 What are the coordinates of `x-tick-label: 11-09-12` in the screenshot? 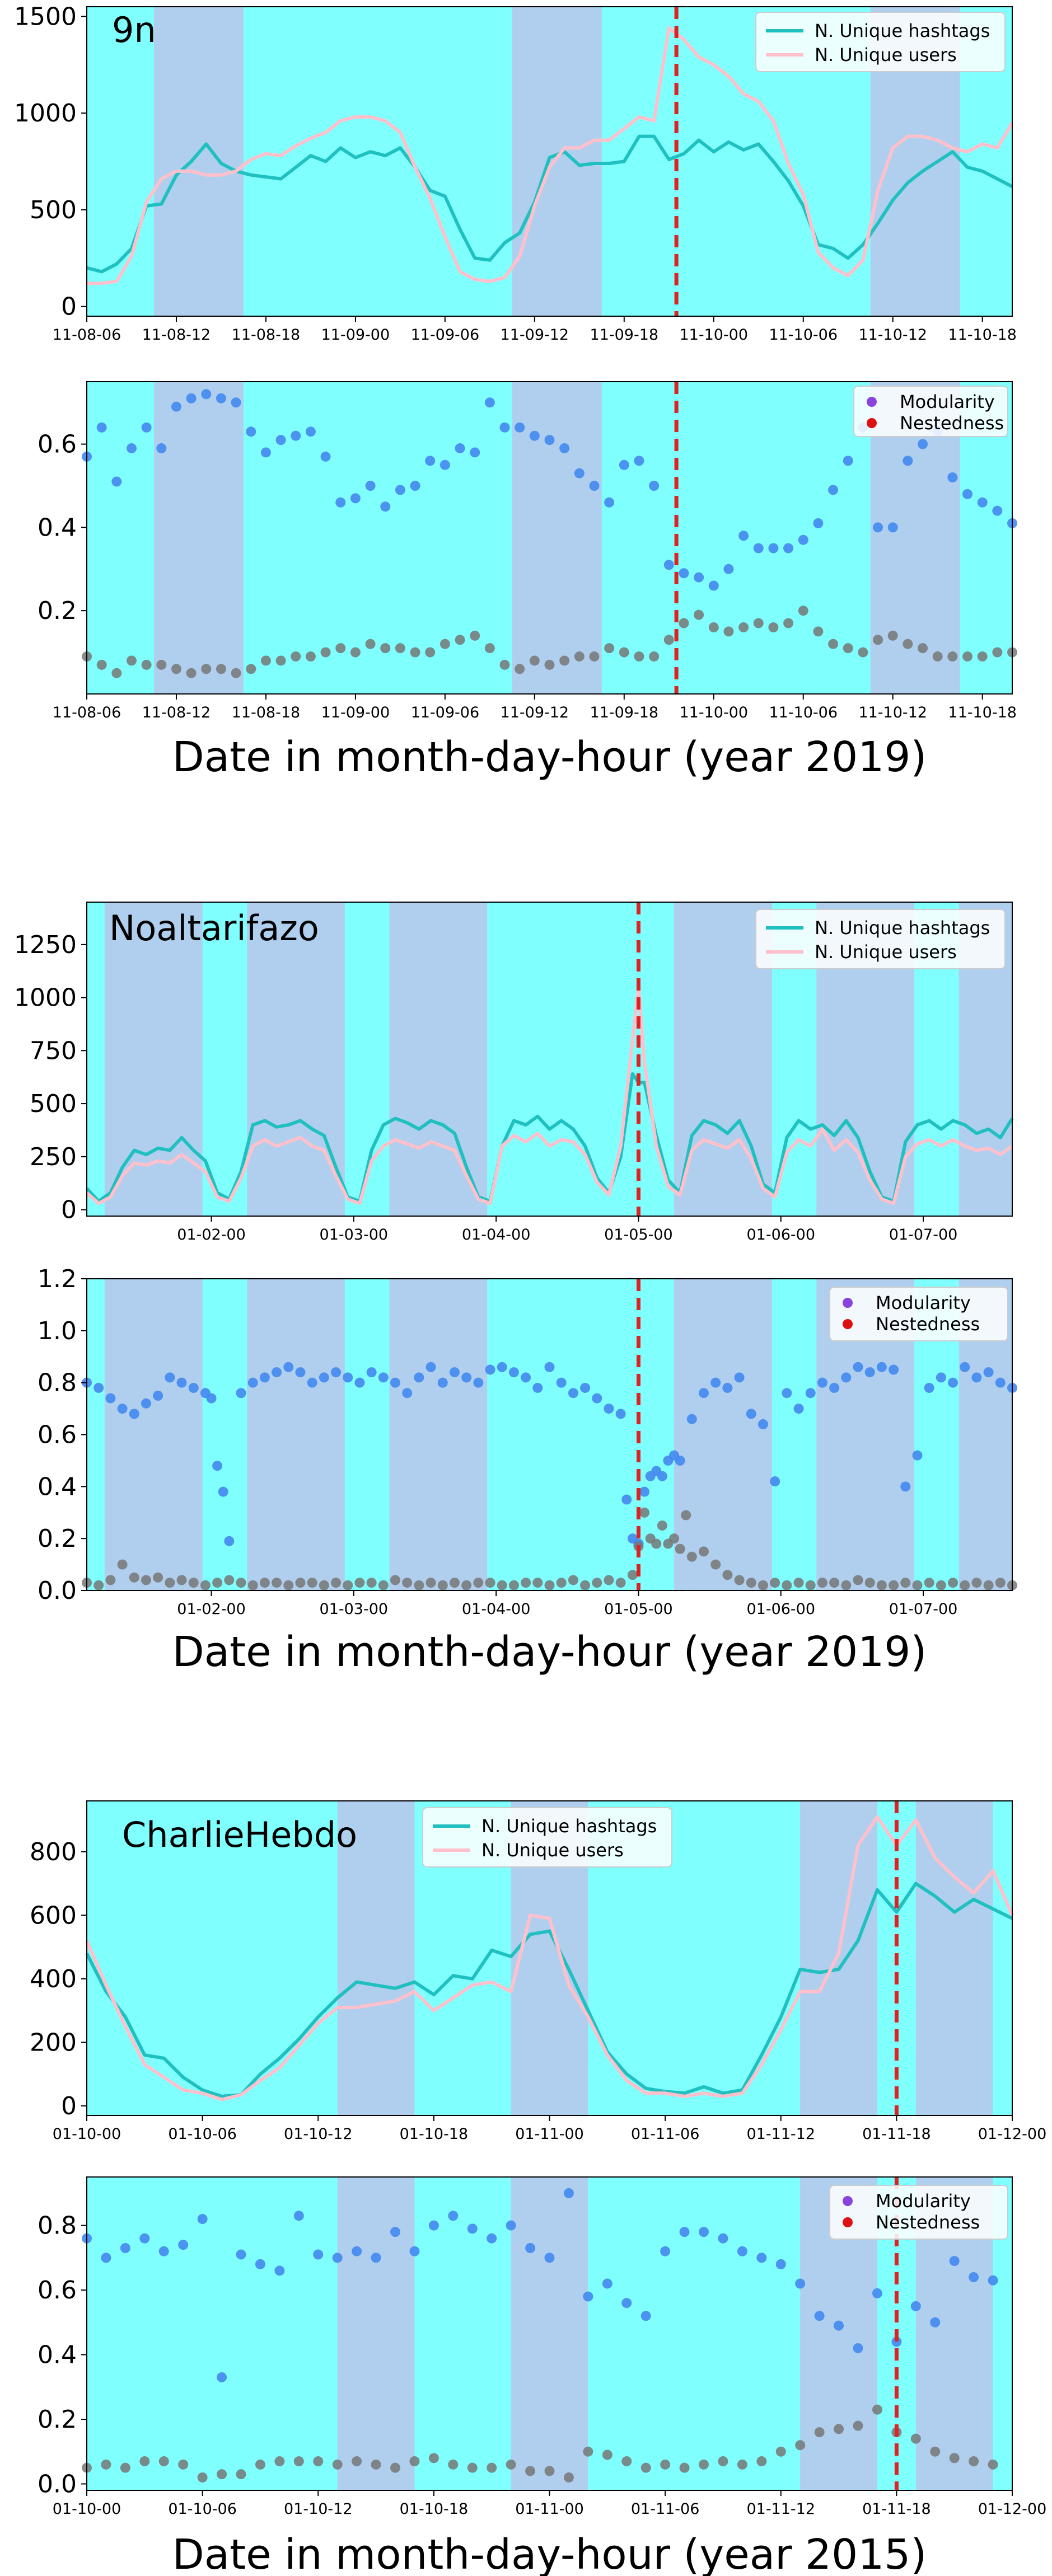 It's located at (535, 335).